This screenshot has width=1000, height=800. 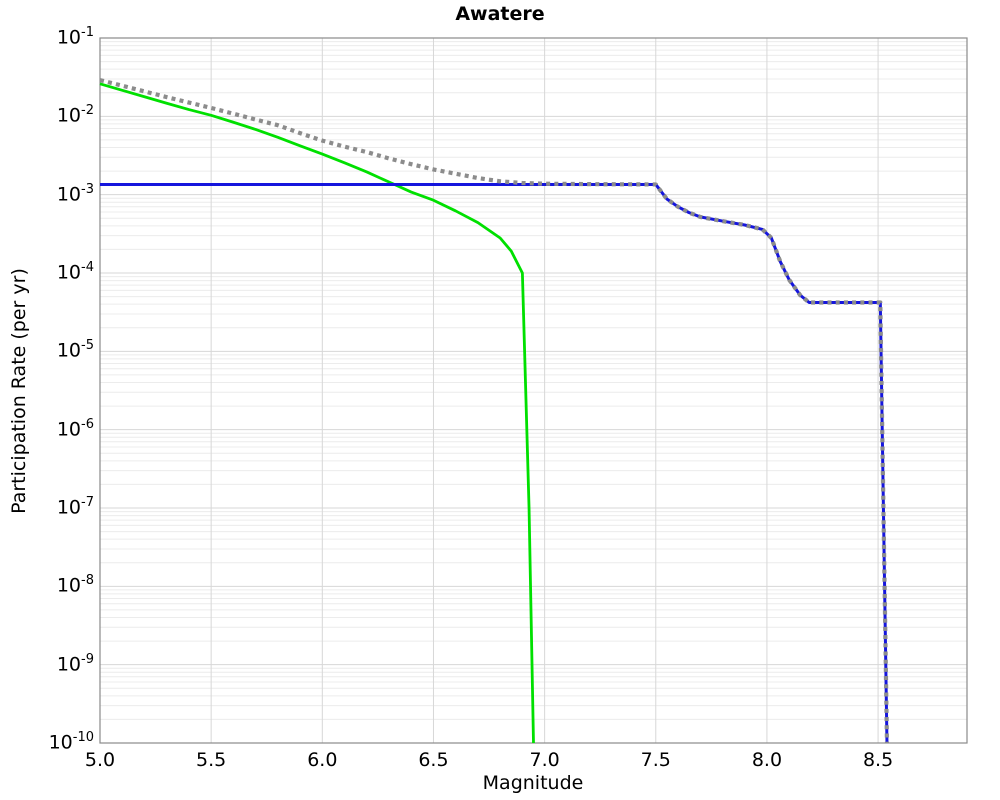 What do you see at coordinates (75, 115) in the screenshot?
I see `y-tick-label: 10⁻²` at bounding box center [75, 115].